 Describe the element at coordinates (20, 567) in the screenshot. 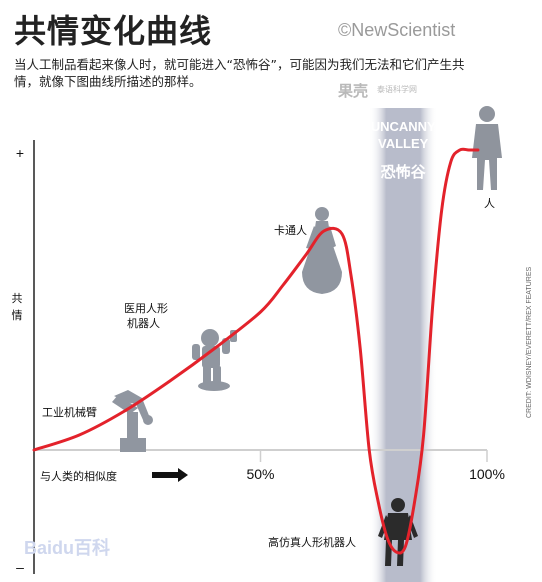

I see `y-tick-minus: –` at that location.